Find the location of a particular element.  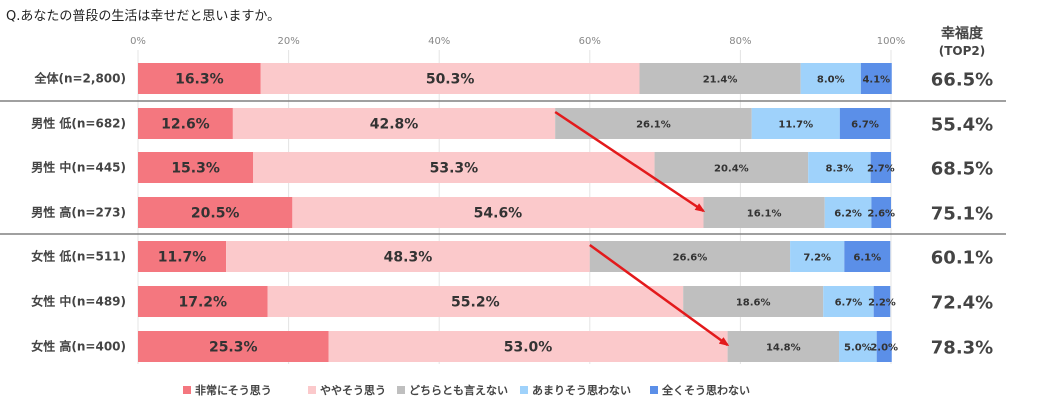

row-label: 女性 高(n=400) is located at coordinates (78, 346).